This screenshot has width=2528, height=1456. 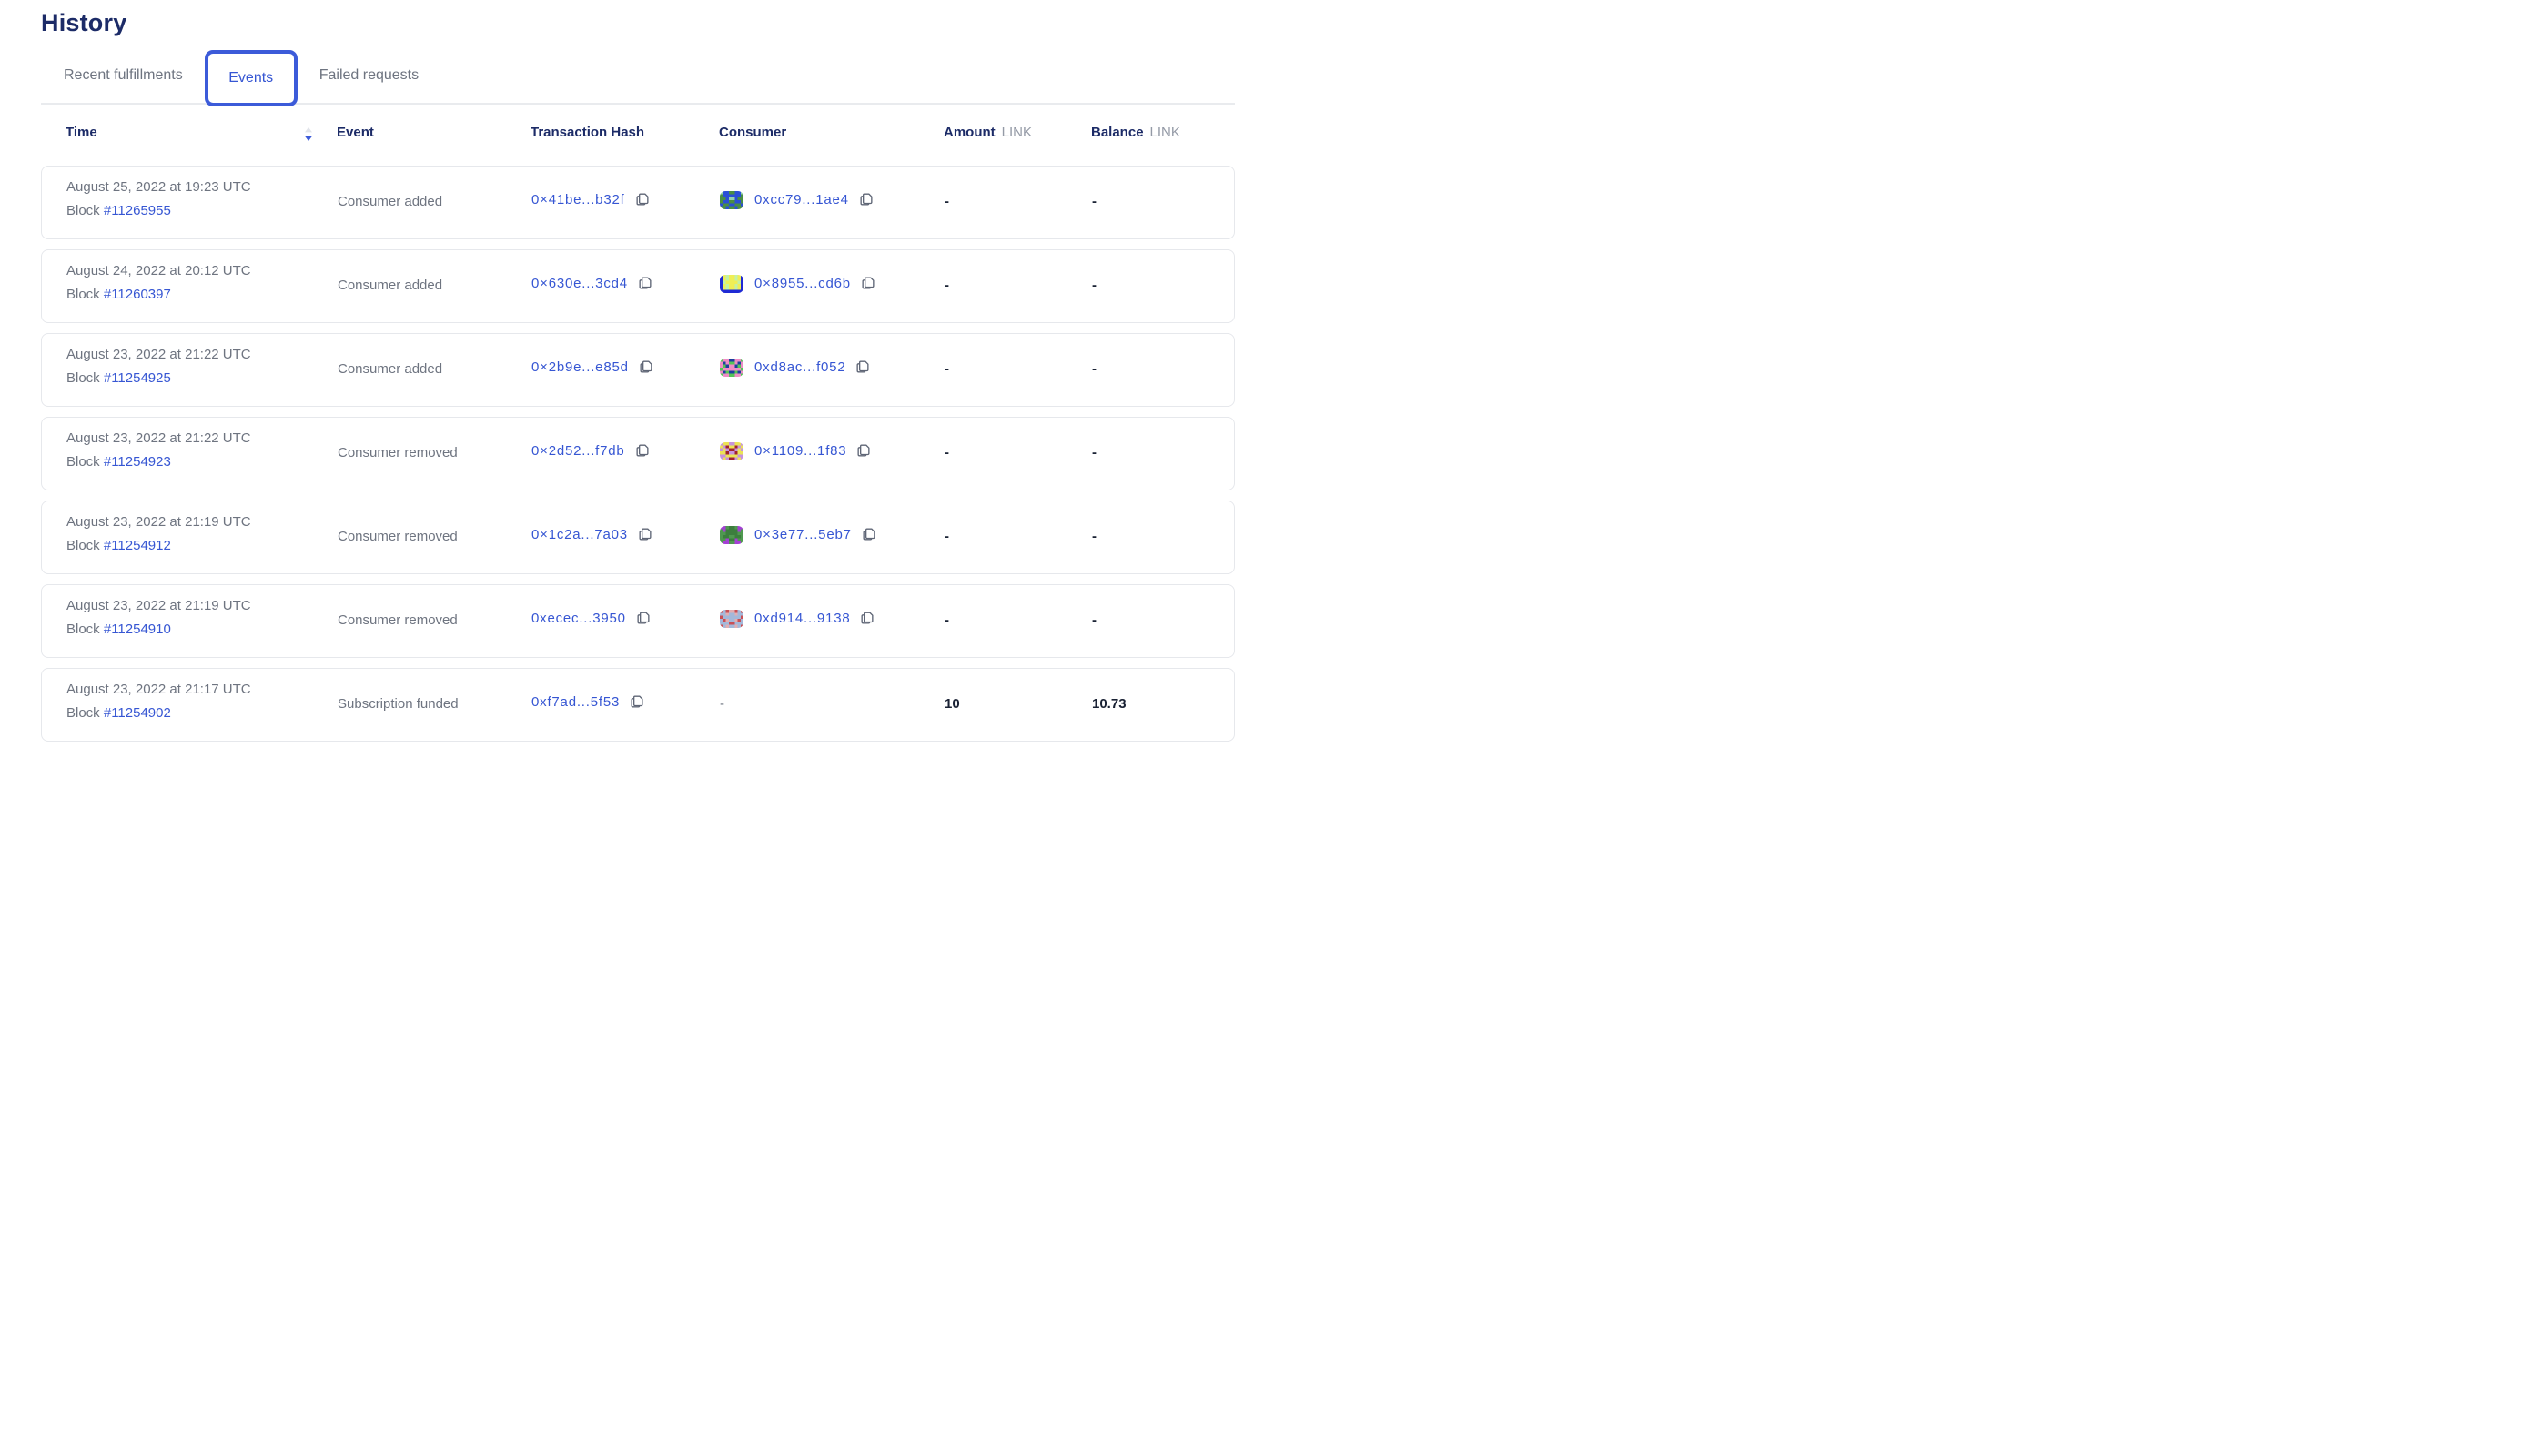 I want to click on transaction-hash-link: 0×2d52...f7db, so click(x=578, y=451).